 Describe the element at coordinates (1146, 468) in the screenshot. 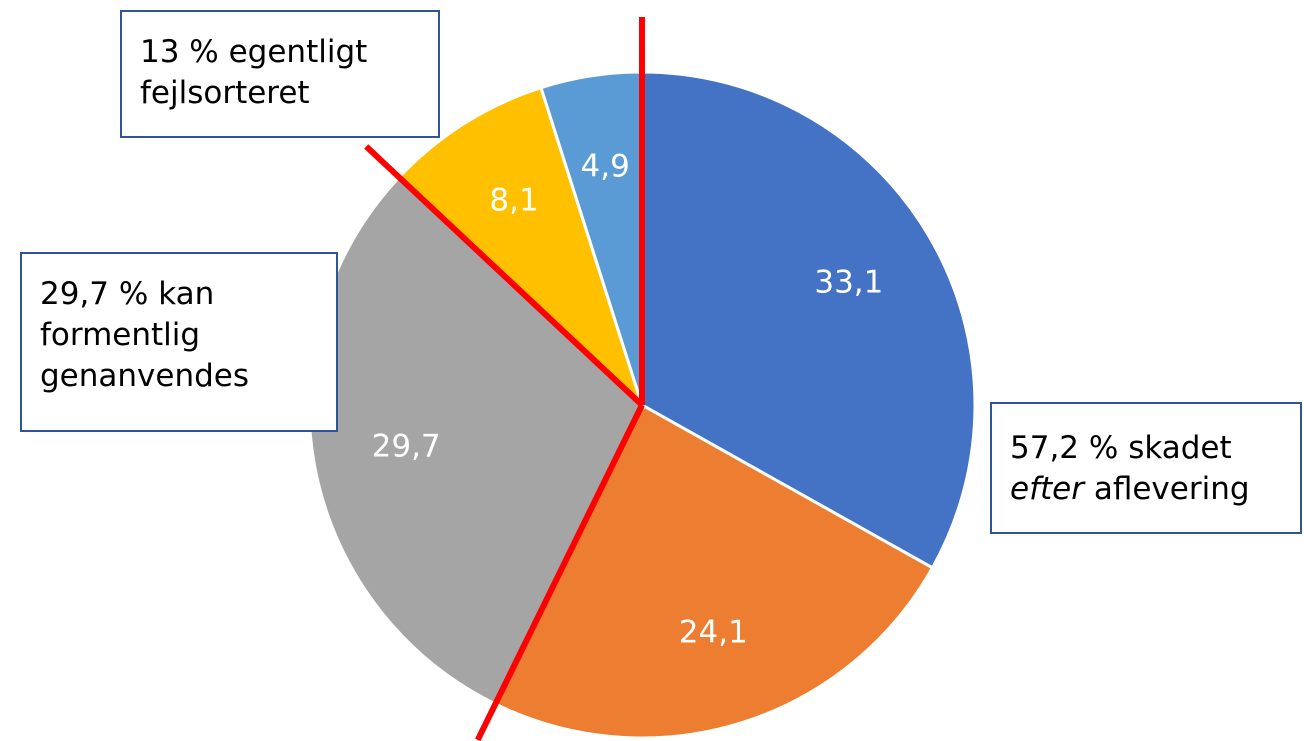

I see `callout-skadet: 57,2 % skadet efter aflevering` at that location.